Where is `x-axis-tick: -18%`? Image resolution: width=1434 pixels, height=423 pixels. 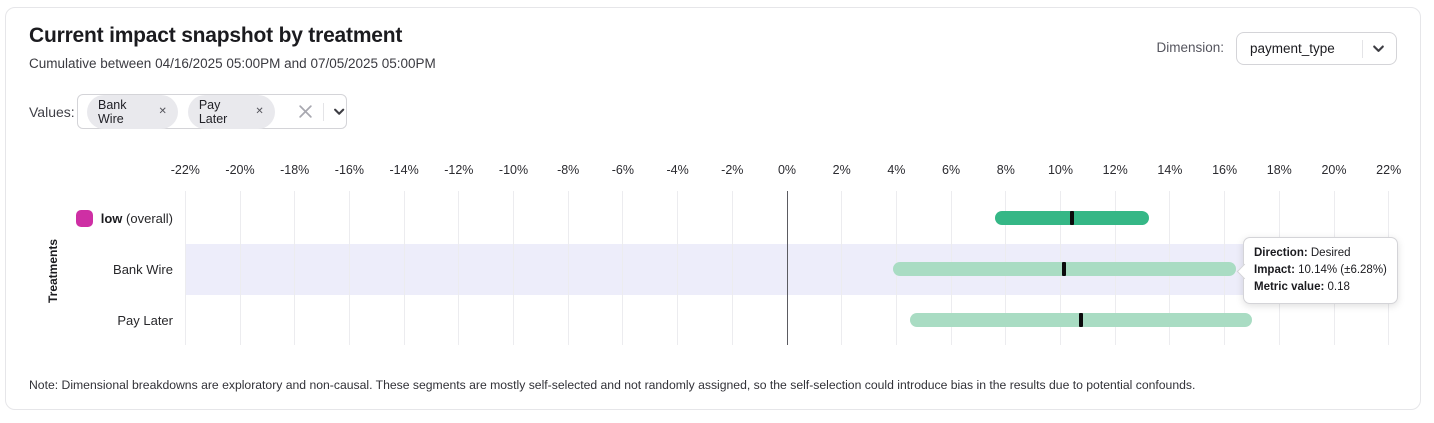 x-axis-tick: -18% is located at coordinates (295, 170).